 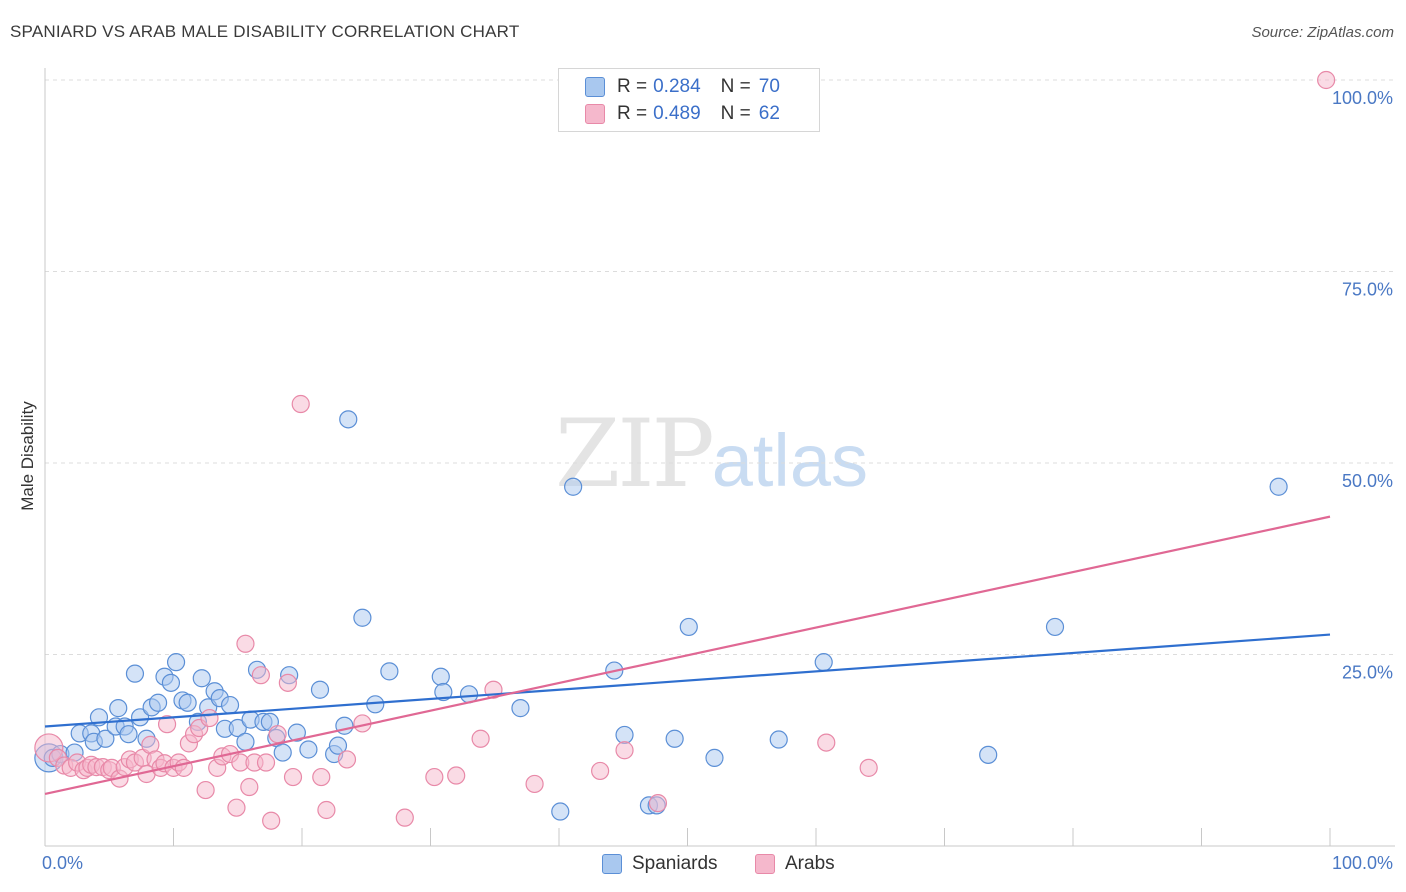 I want to click on legend-swatch-spaniards, so click(x=595, y=87).